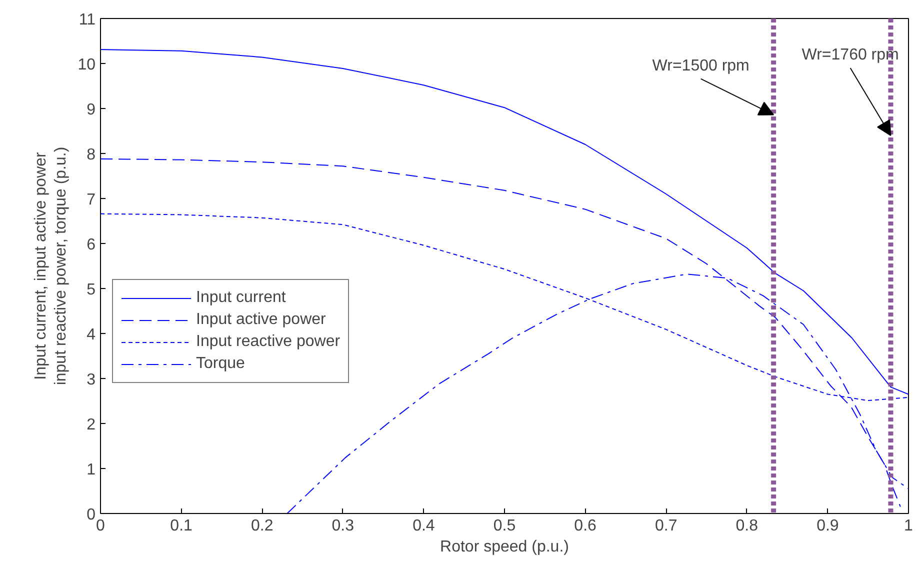  I want to click on y-tick-label: 9, so click(91, 110).